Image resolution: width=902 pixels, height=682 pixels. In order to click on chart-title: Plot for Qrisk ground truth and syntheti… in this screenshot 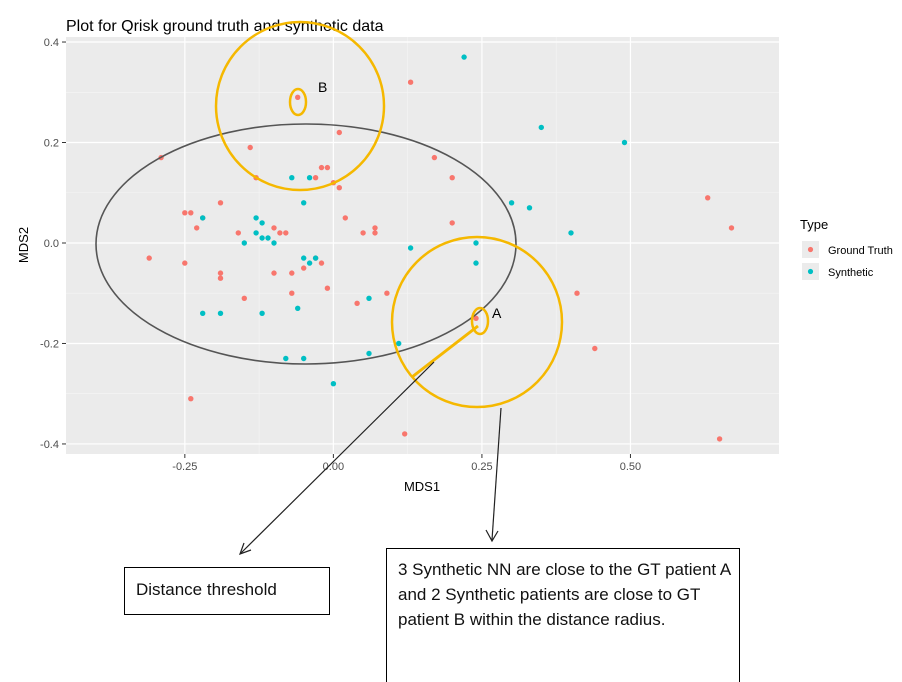, I will do `click(225, 26)`.